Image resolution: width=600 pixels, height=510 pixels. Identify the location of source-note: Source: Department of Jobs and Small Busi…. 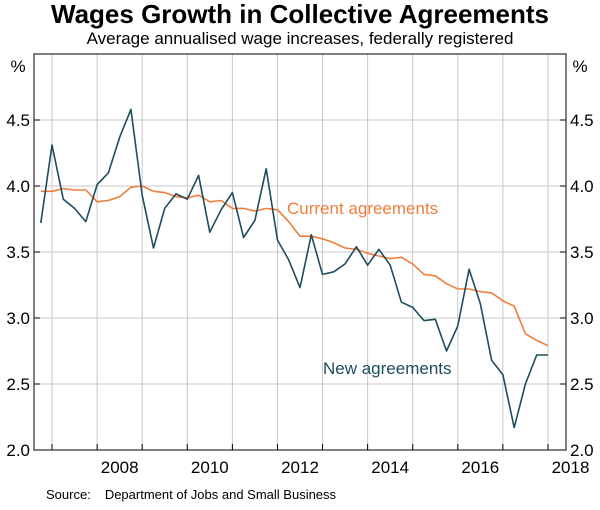
(191, 495).